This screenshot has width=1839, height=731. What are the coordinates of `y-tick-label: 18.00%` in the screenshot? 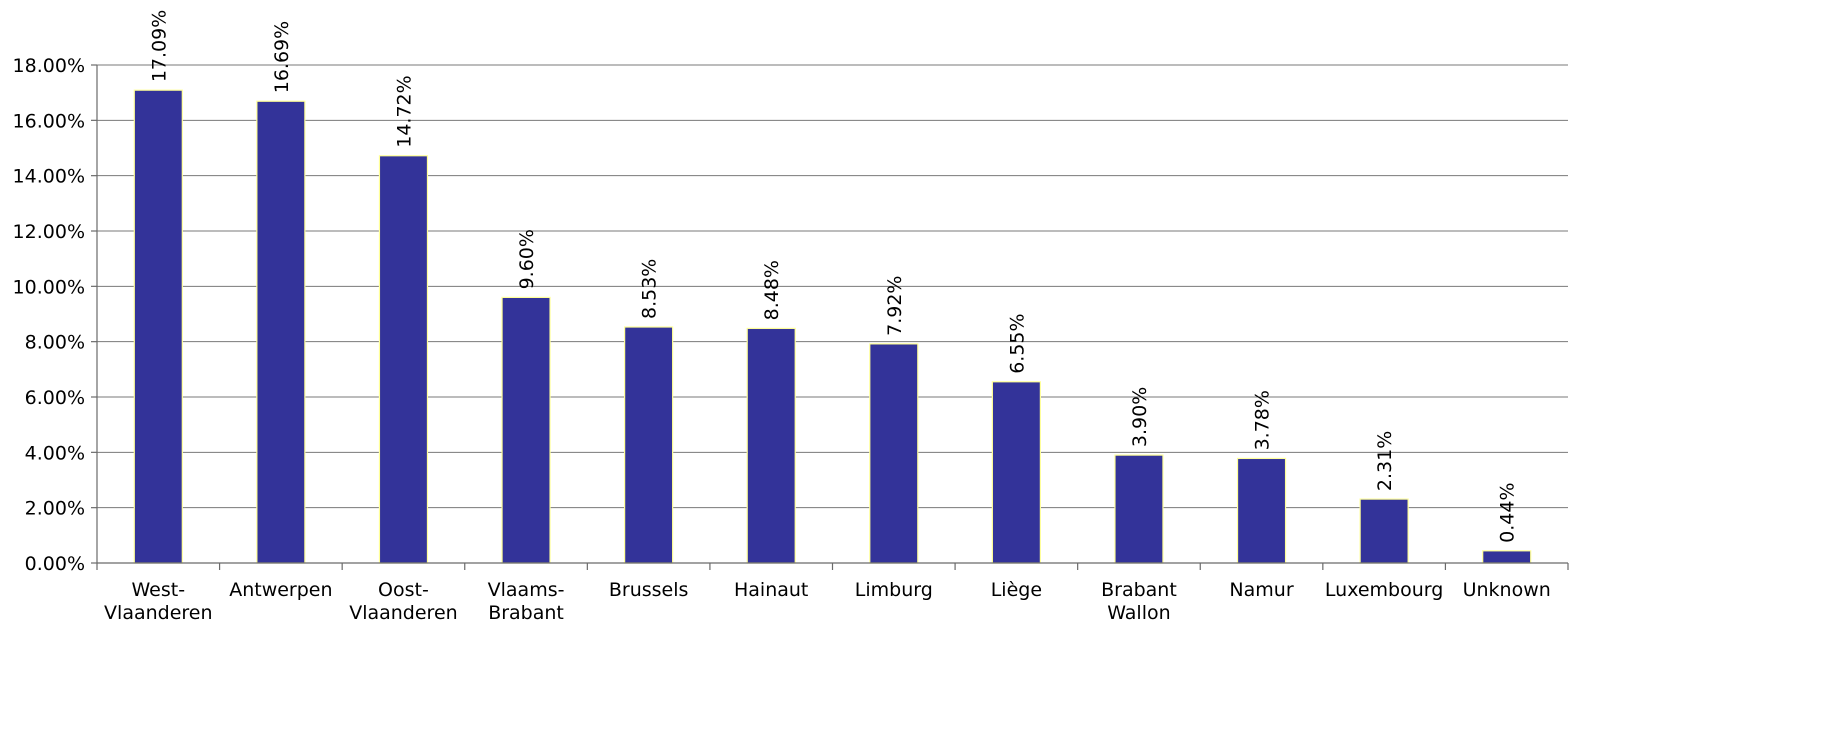 It's located at (49, 66).